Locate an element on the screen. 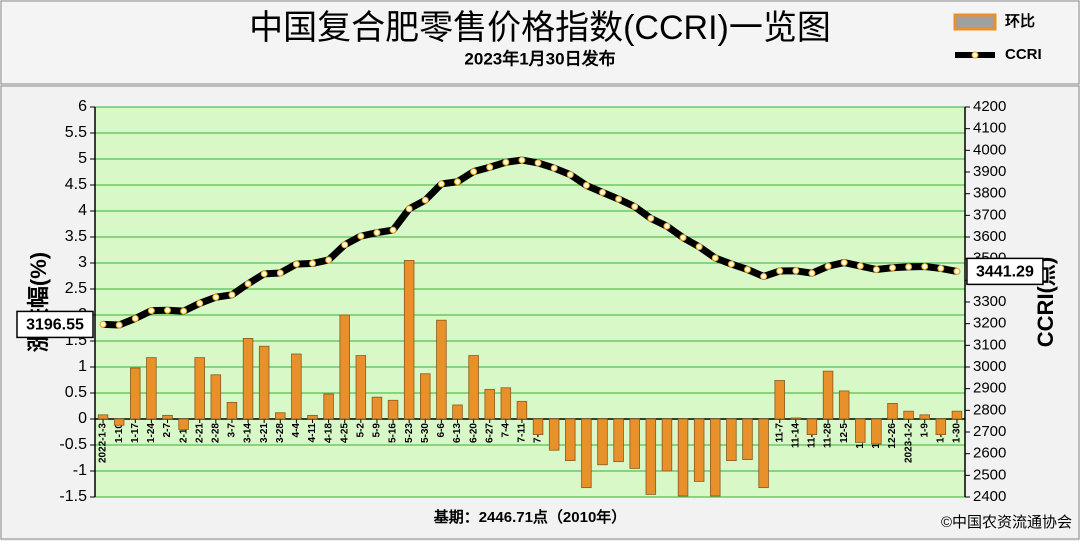 Image resolution: width=1080 pixels, height=541 pixels. y-tick-label: 4 is located at coordinates (82, 210).